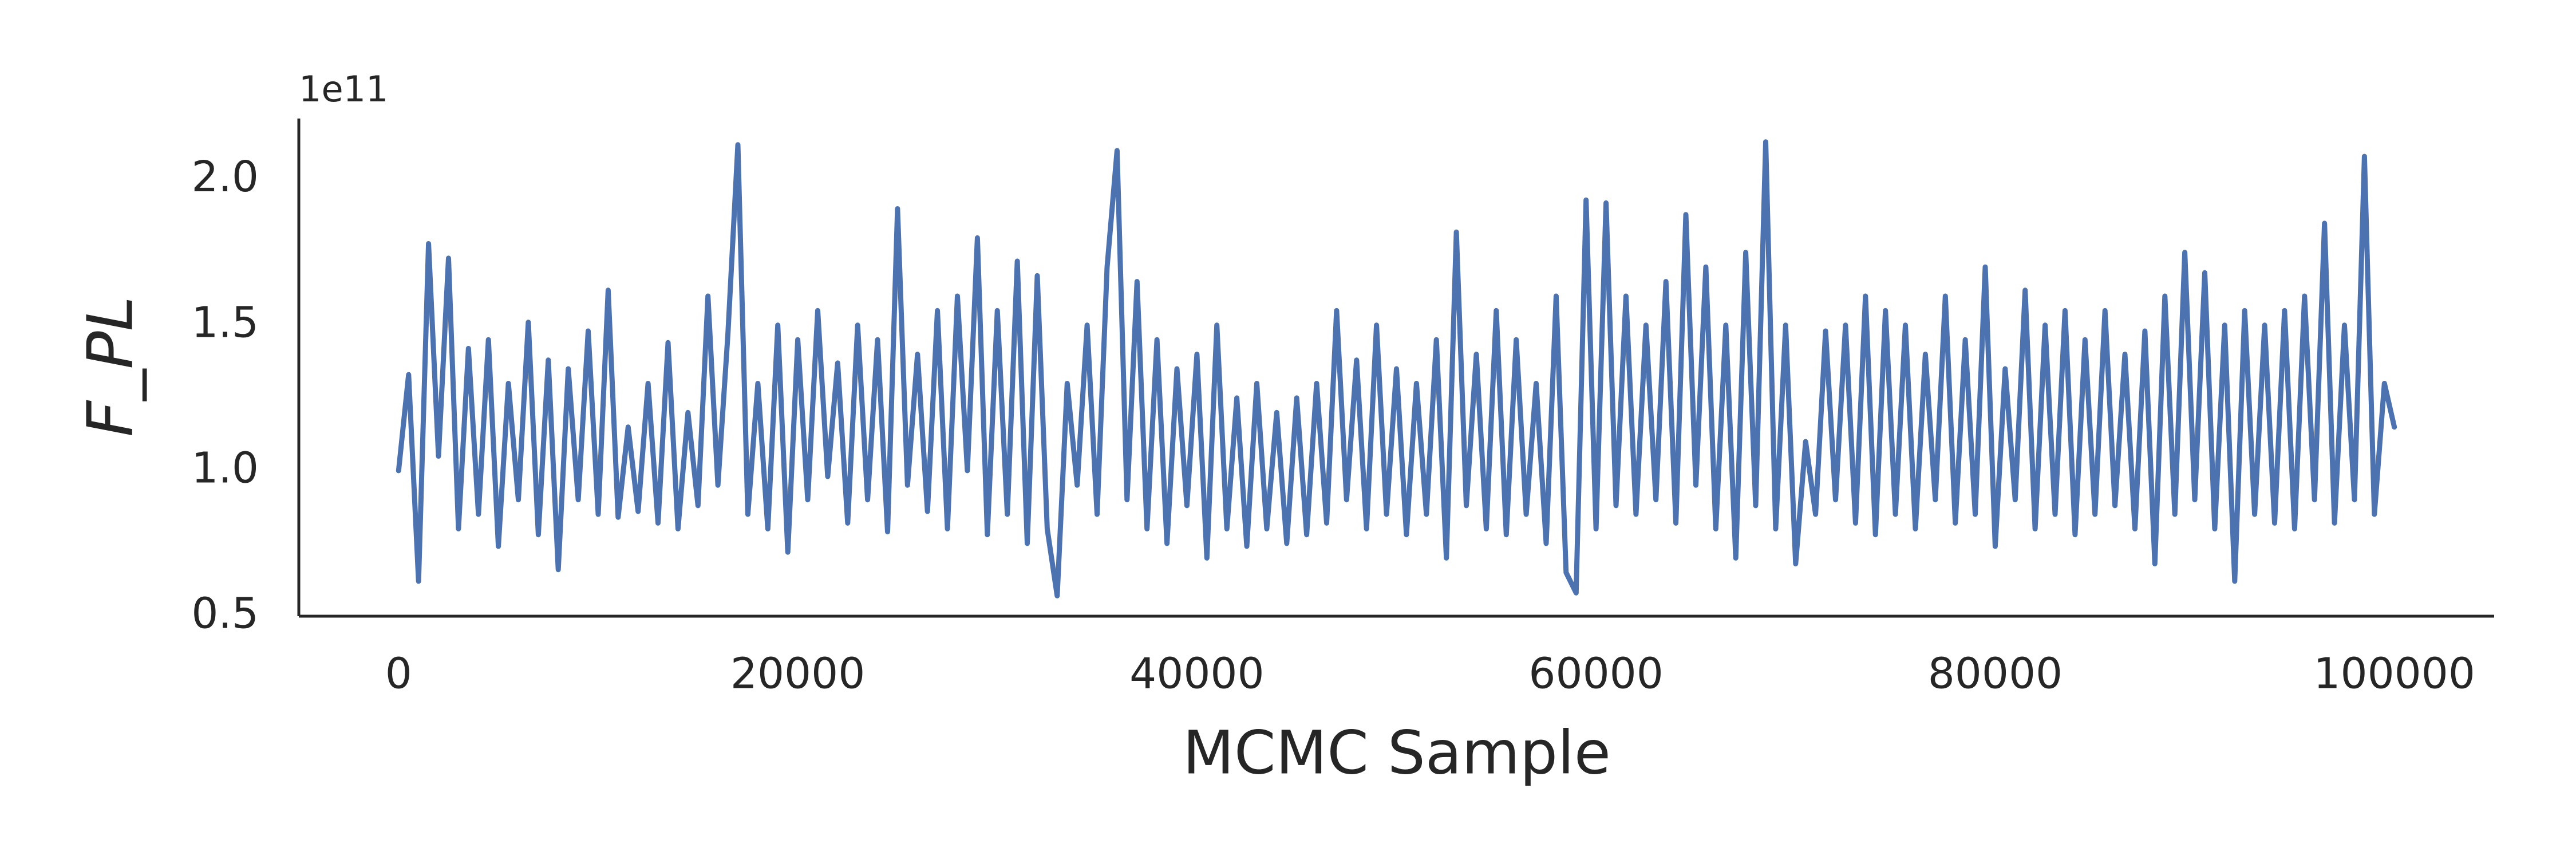 Image resolution: width=2576 pixels, height=859 pixels. I want to click on x-tick-label: 0, so click(398, 674).